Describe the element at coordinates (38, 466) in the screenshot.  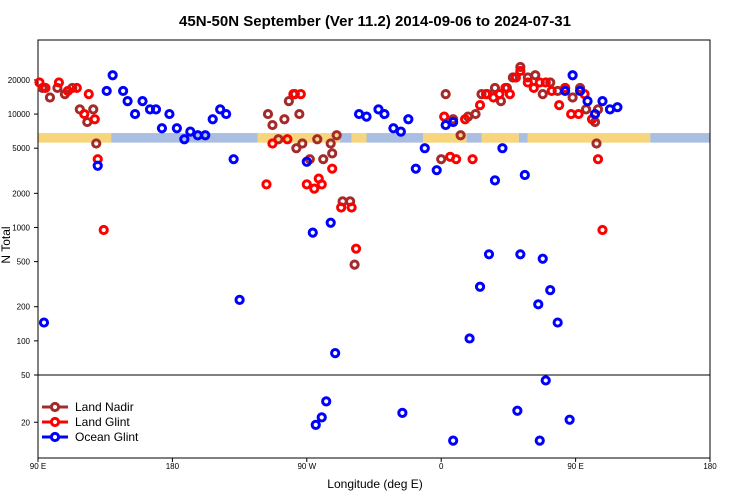
I see `x-tick-label: 90 E` at that location.